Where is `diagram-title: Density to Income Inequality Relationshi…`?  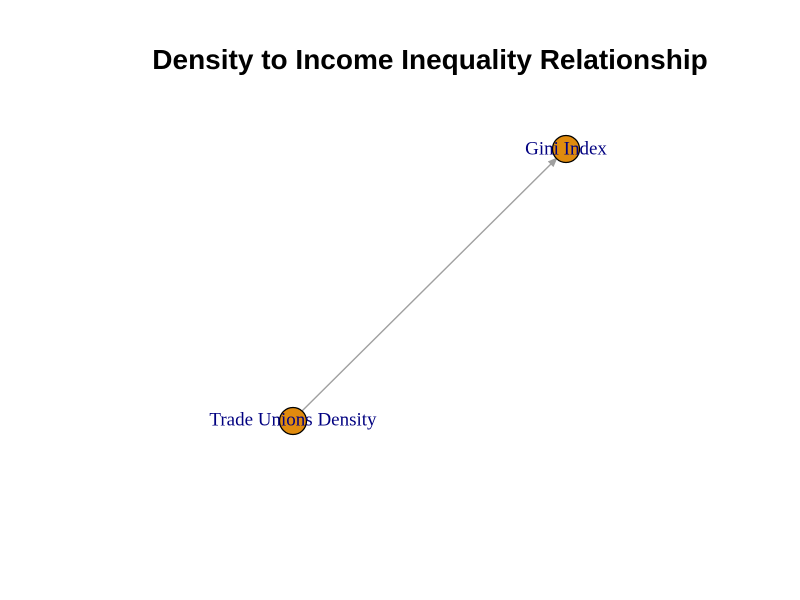
diagram-title: Density to Income Inequality Relationshi… is located at coordinates (430, 59).